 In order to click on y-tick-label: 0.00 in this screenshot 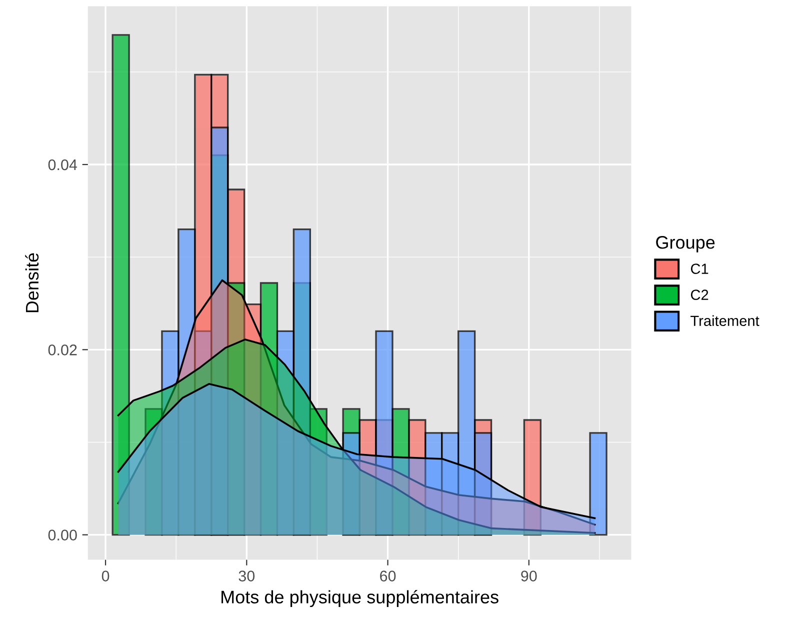, I will do `click(62, 535)`.